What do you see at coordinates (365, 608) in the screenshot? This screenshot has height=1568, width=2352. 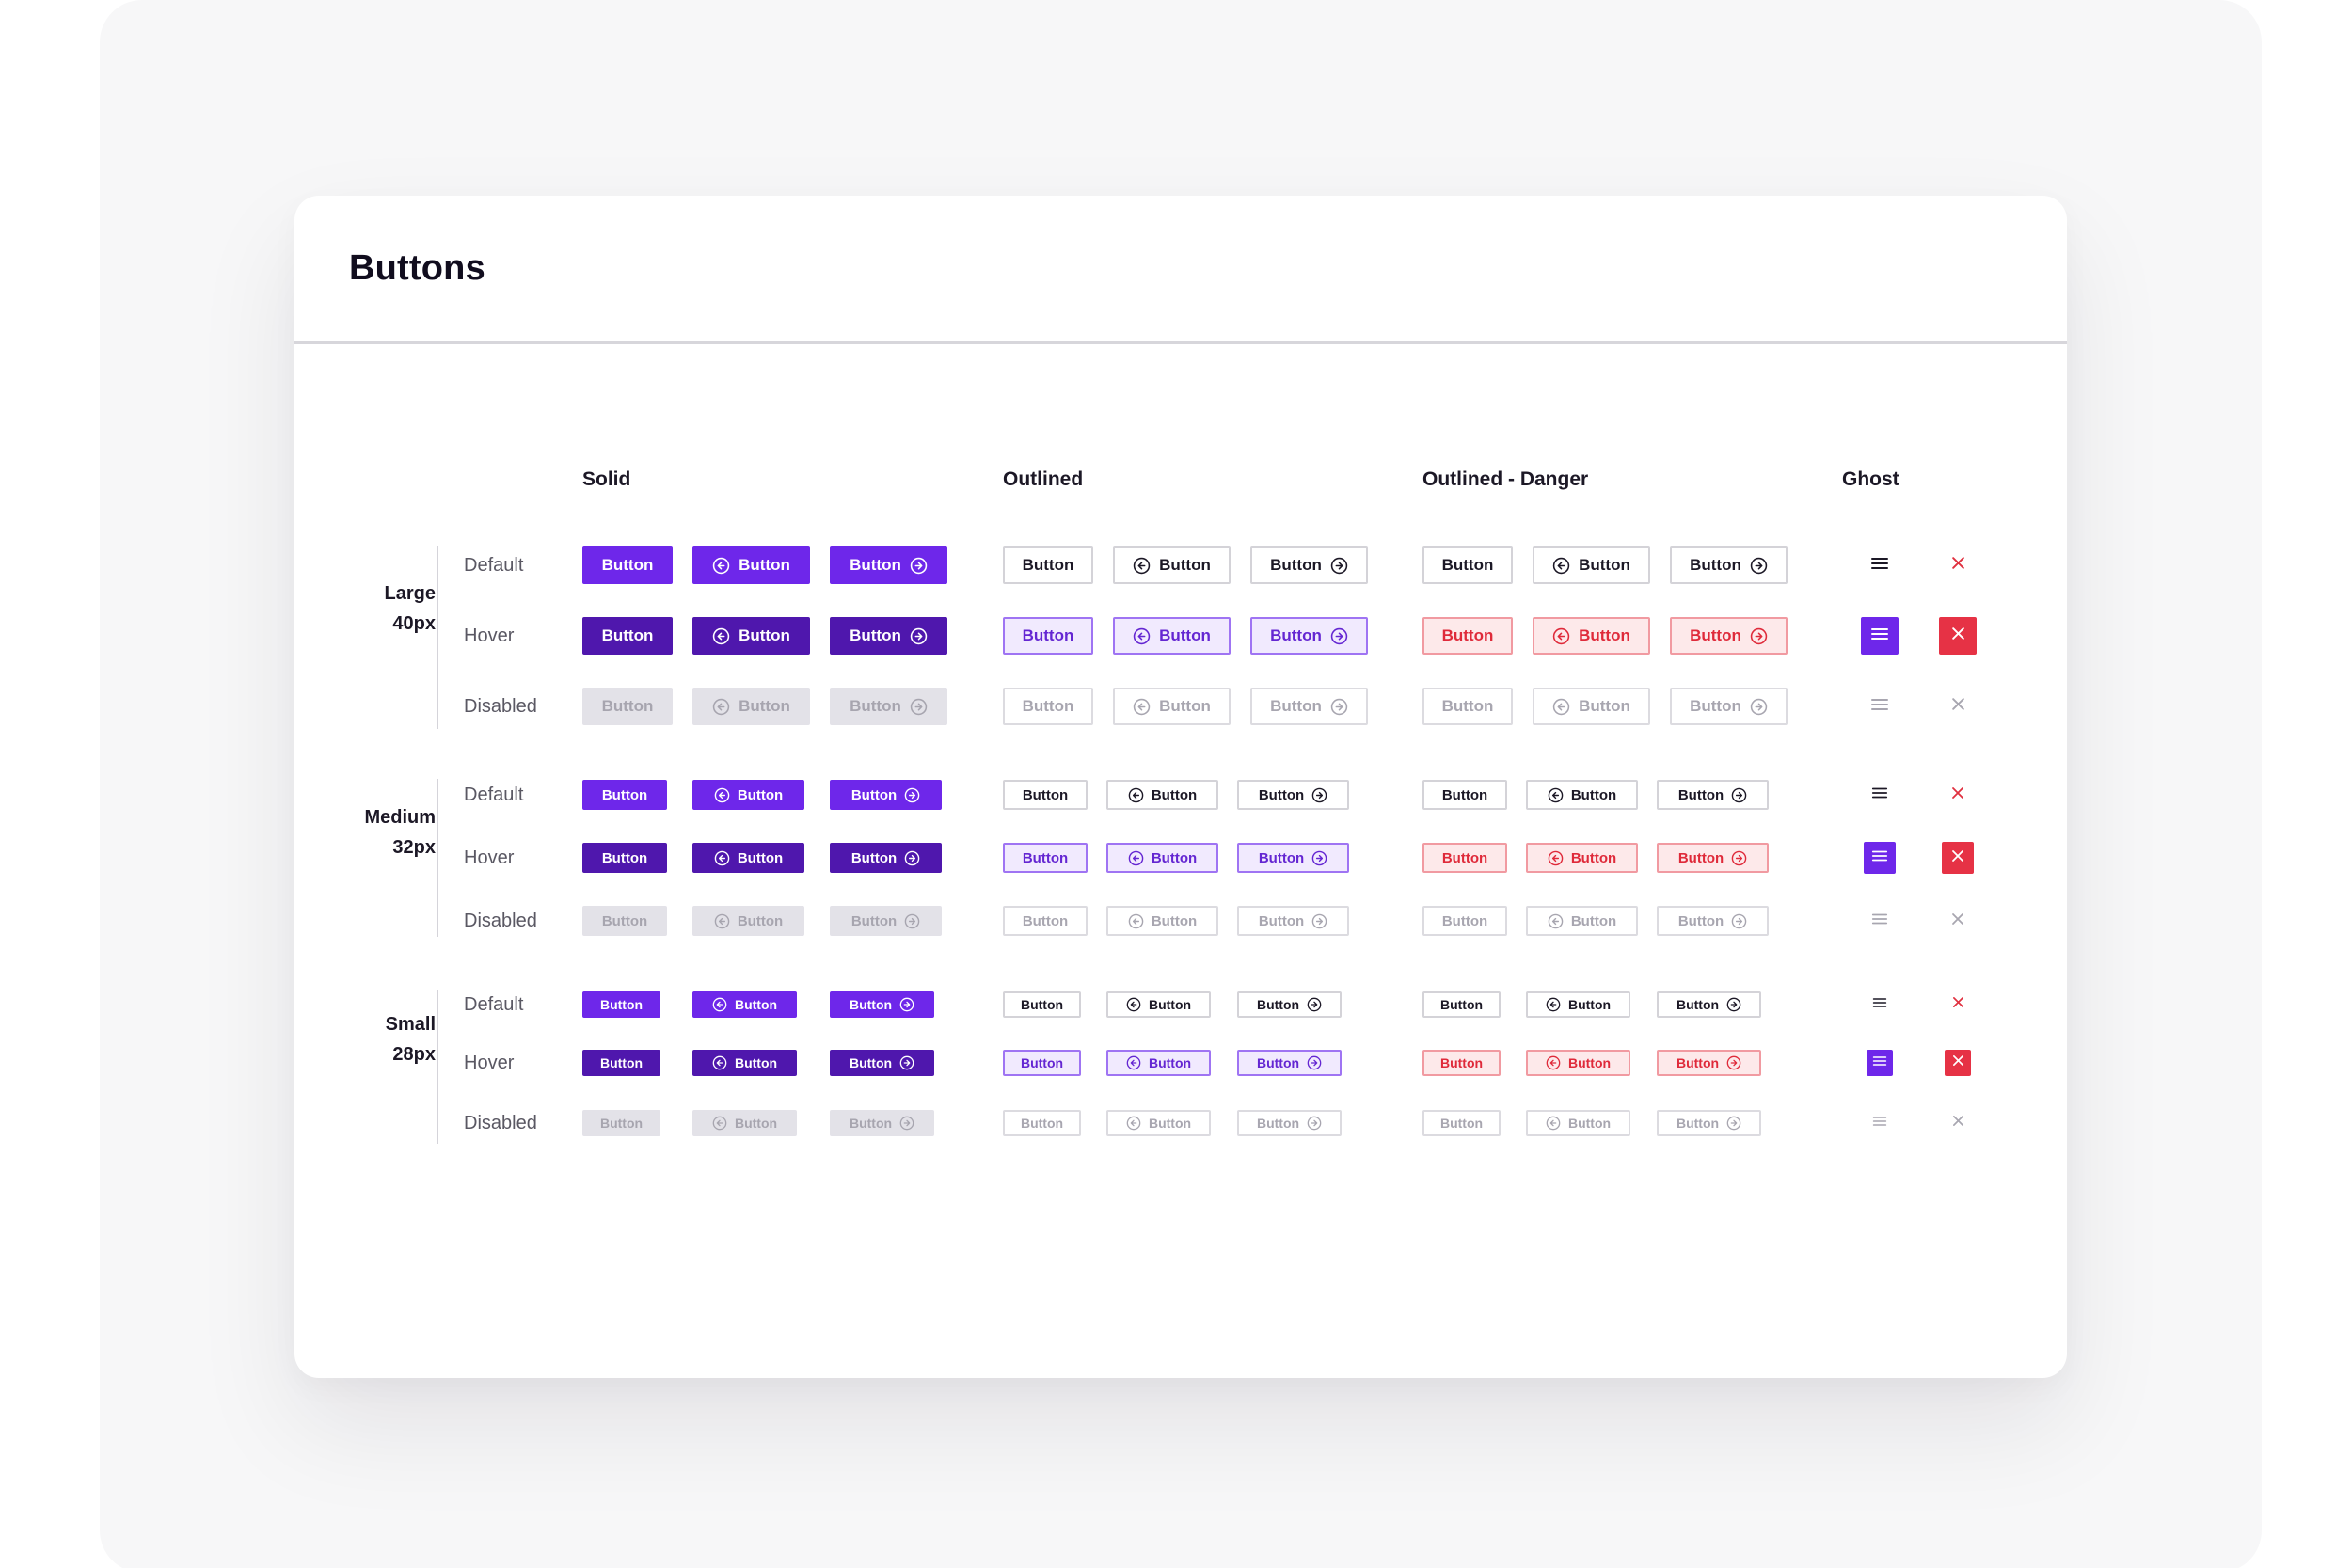 I see `size-label-large: Large 40px` at bounding box center [365, 608].